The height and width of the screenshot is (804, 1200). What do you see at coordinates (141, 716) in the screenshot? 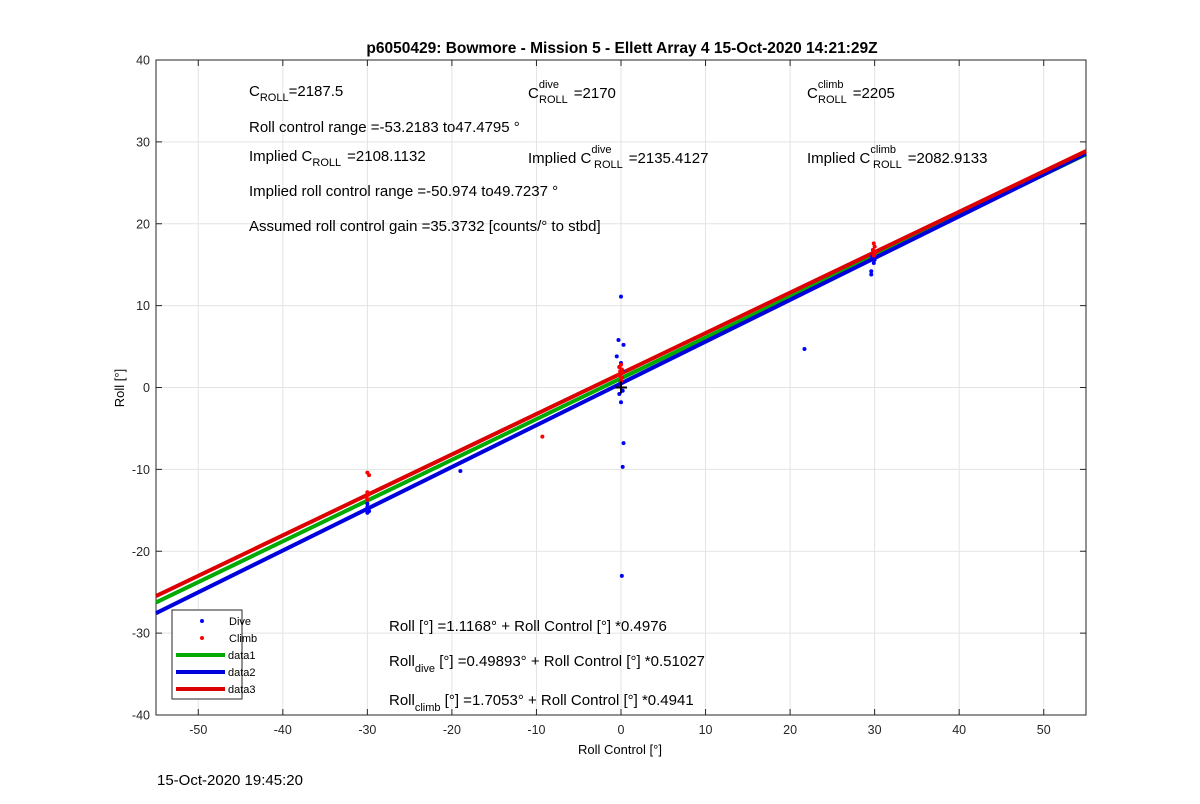
I see `y-tick-label: -40` at bounding box center [141, 716].